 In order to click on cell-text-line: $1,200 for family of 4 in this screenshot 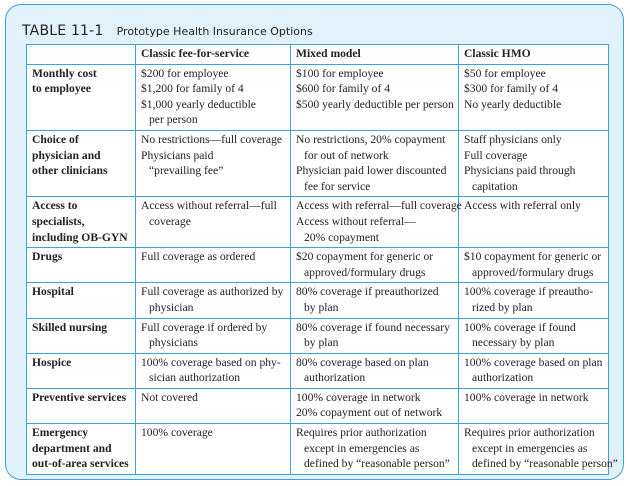, I will do `click(192, 89)`.